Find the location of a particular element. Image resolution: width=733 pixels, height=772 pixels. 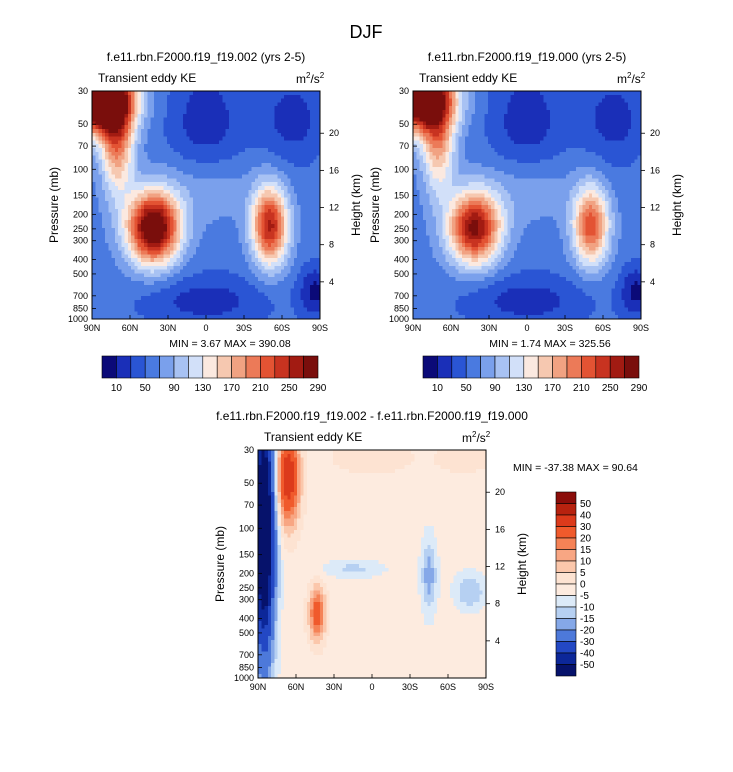

variable-label: Transient eddy KE is located at coordinates (468, 78).